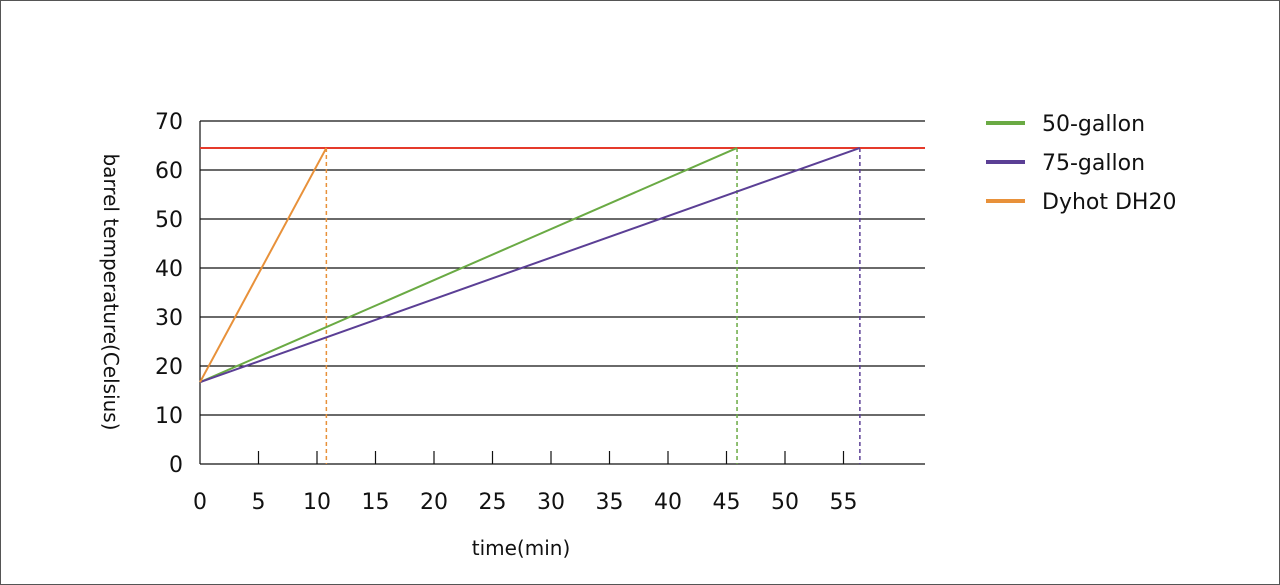 The image size is (1280, 585). What do you see at coordinates (844, 502) in the screenshot?
I see `x-tick-label: 55` at bounding box center [844, 502].